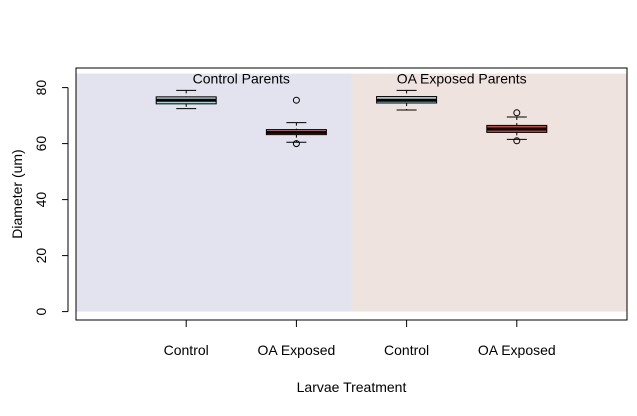 This screenshot has width=637, height=416. What do you see at coordinates (360, 339) in the screenshot?
I see `x-axis: Control OA Exposed Control OA Exposed` at bounding box center [360, 339].